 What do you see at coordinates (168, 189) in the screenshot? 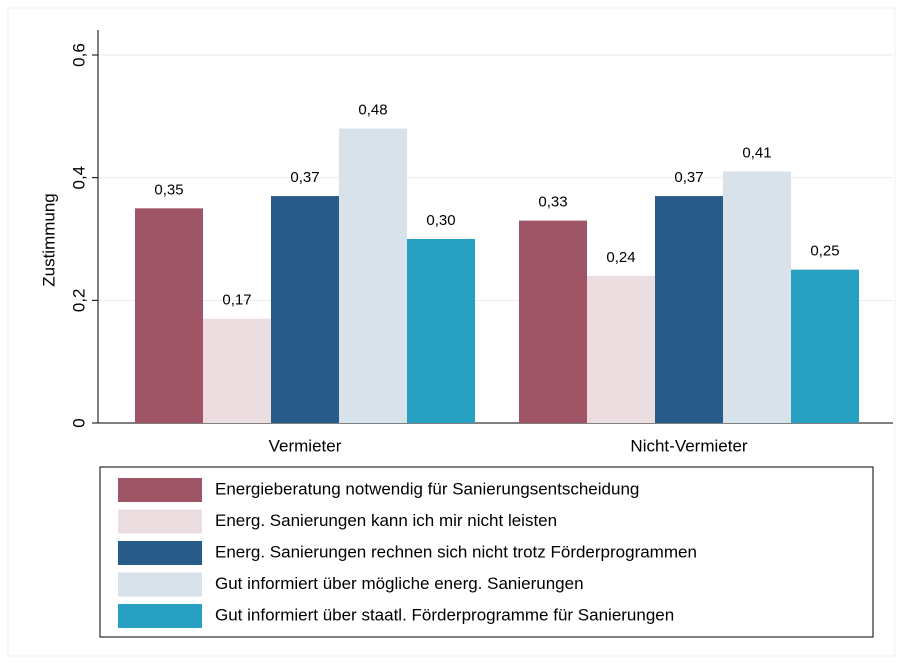
I see `value-label: 0,35` at bounding box center [168, 189].